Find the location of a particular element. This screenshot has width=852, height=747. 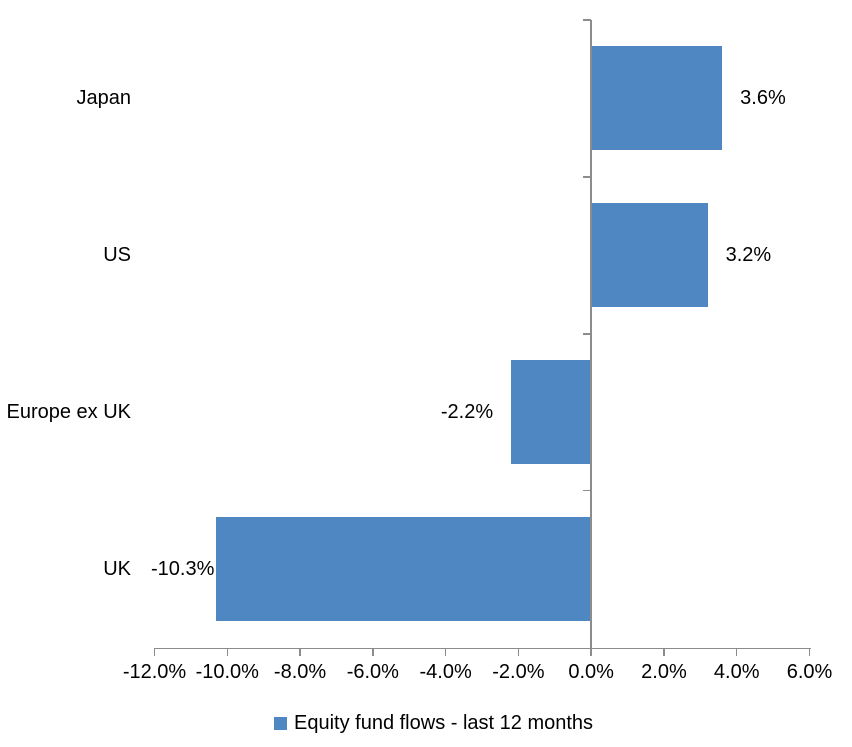

x-axis-line is located at coordinates (482, 648).